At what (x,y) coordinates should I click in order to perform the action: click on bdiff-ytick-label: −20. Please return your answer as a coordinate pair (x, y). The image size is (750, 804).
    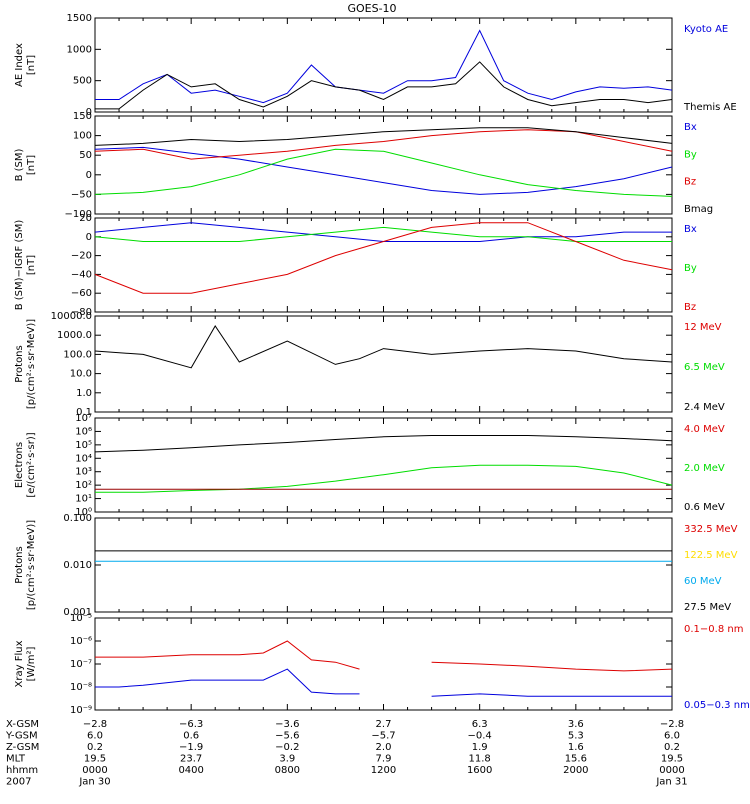
    Looking at the image, I should click on (81, 256).